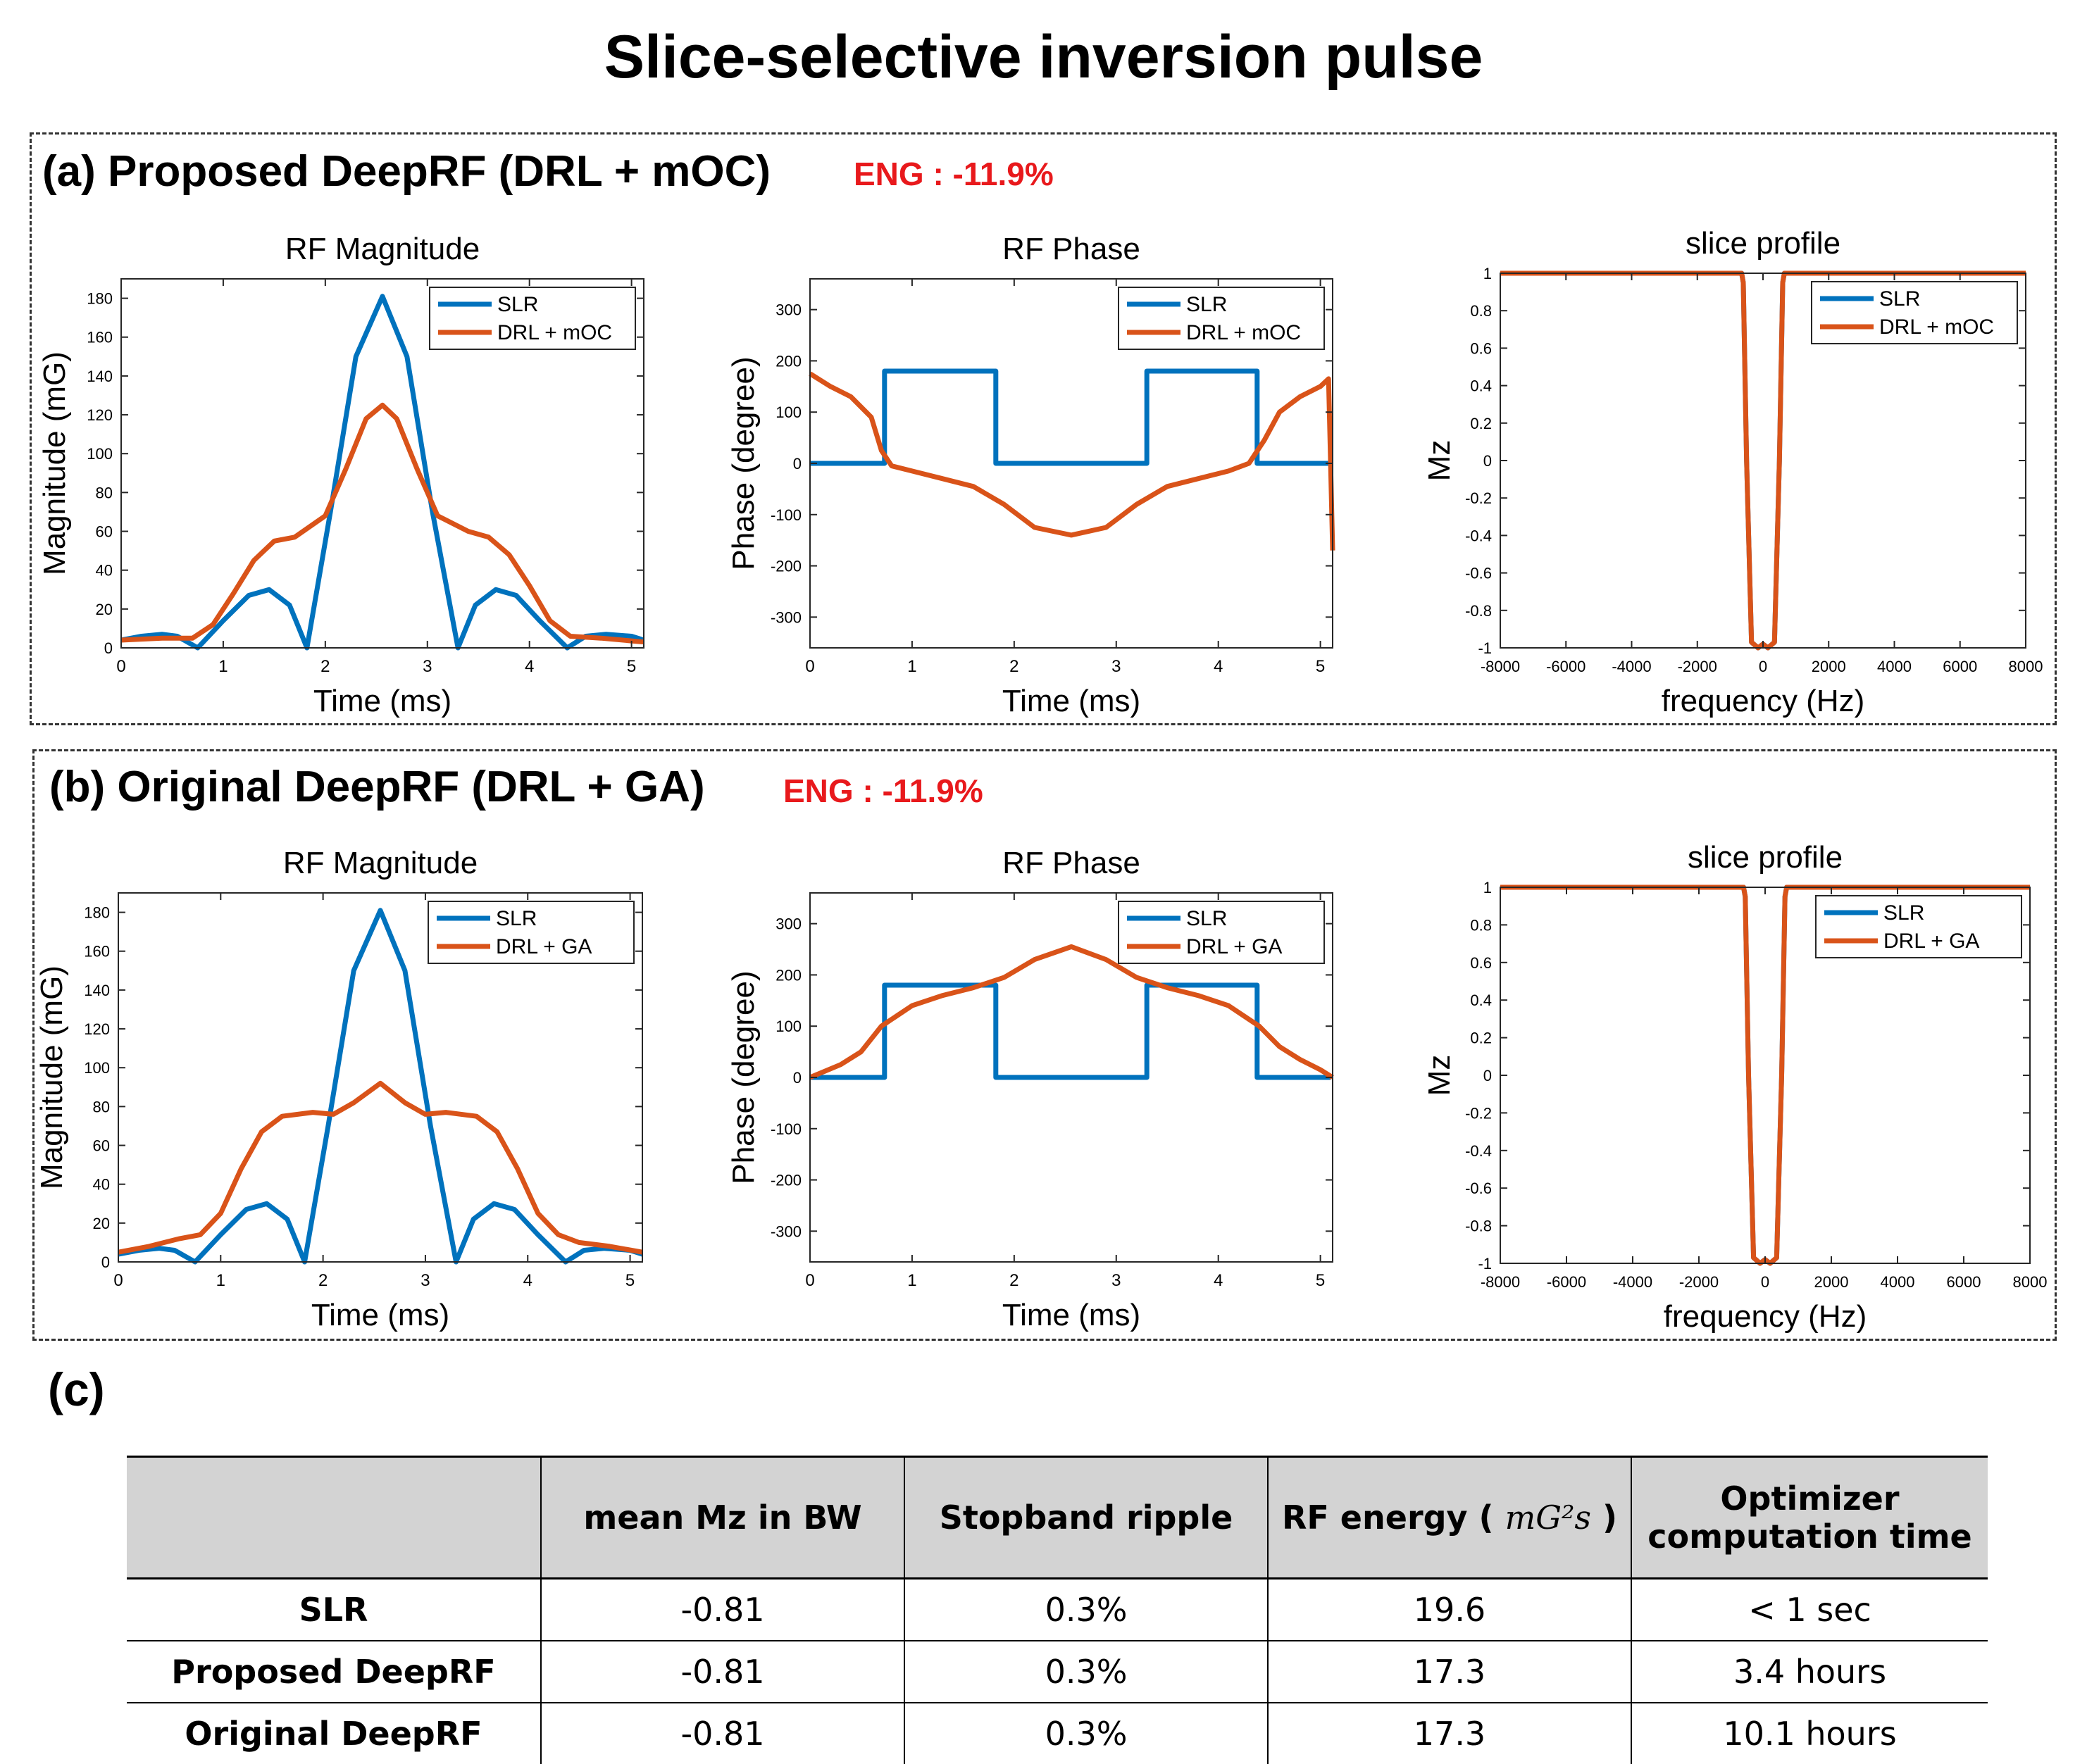 The image size is (2087, 1764). Describe the element at coordinates (1810, 1499) in the screenshot. I see `header-optimizer-line1: Optimizer` at that location.